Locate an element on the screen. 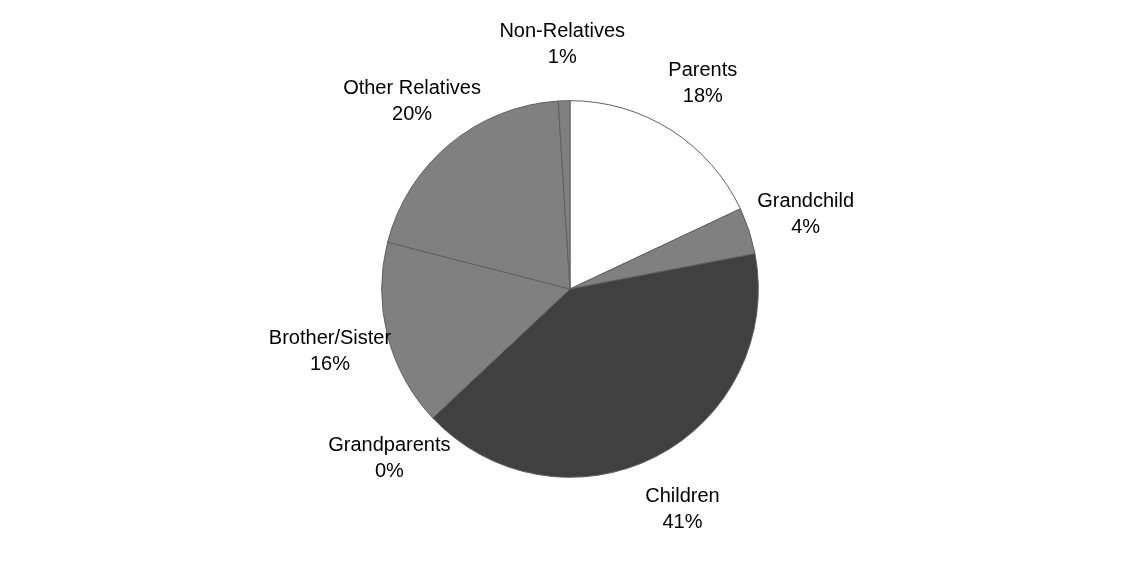 The height and width of the screenshot is (577, 1139). slice-label: Brother/Sister is located at coordinates (330, 337).